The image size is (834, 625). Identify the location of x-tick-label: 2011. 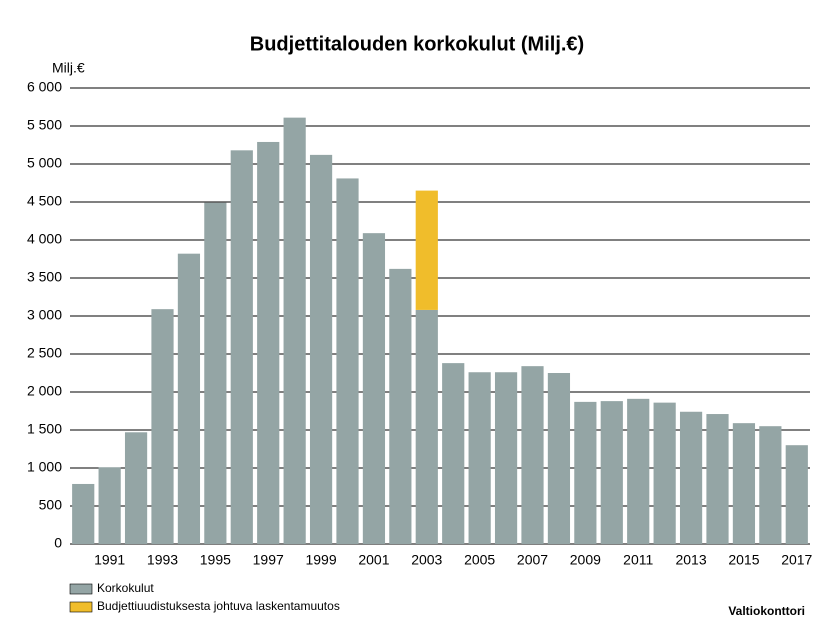
(638, 560).